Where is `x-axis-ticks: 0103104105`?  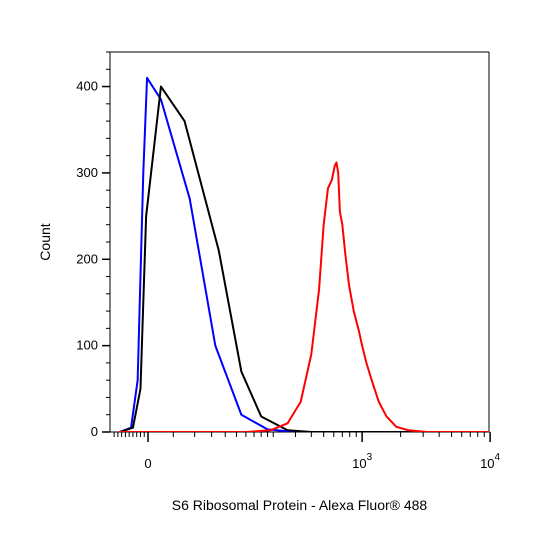
x-axis-ticks: 0103104105 is located at coordinates (322, 451).